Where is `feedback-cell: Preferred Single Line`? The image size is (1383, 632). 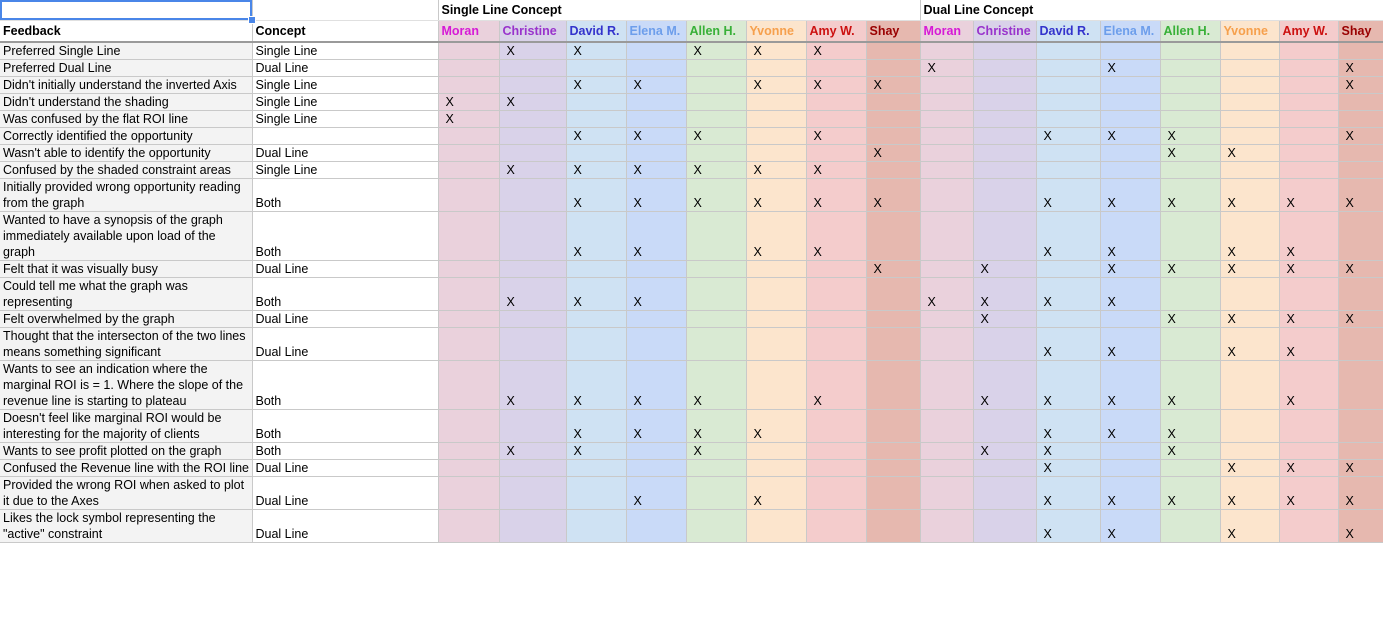
feedback-cell: Preferred Single Line is located at coordinates (126, 51).